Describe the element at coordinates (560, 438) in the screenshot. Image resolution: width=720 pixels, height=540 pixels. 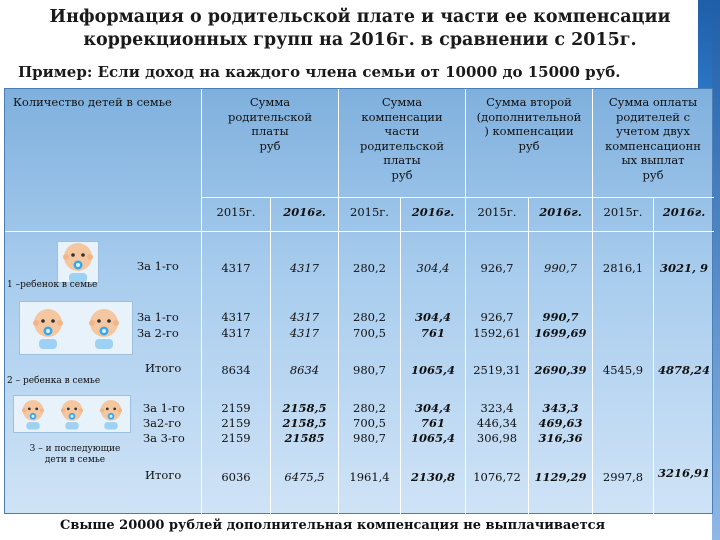
I see `table-cell: 316,36` at that location.